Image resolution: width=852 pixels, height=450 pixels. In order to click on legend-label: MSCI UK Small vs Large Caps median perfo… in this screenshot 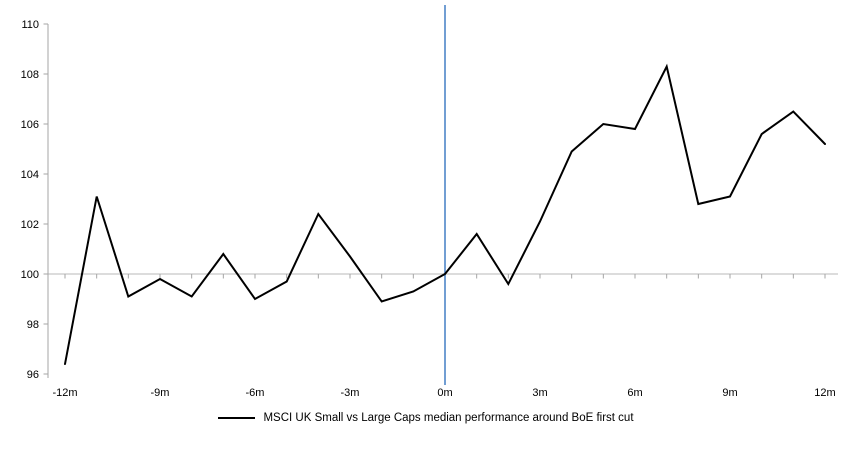, I will do `click(448, 418)`.